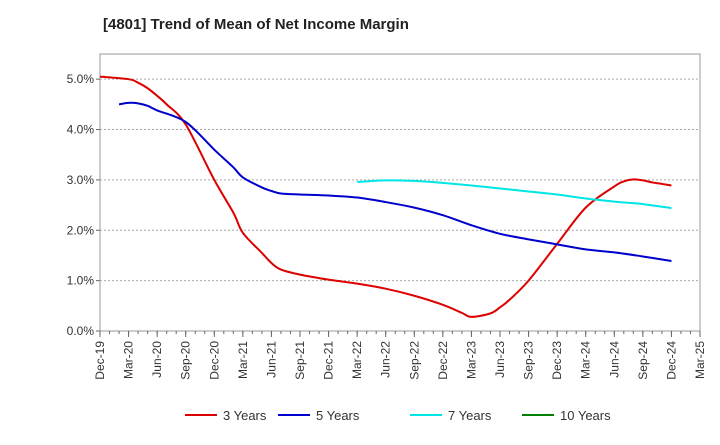 The image size is (720, 445). I want to click on x-tick-label: Mar-23, so click(471, 360).